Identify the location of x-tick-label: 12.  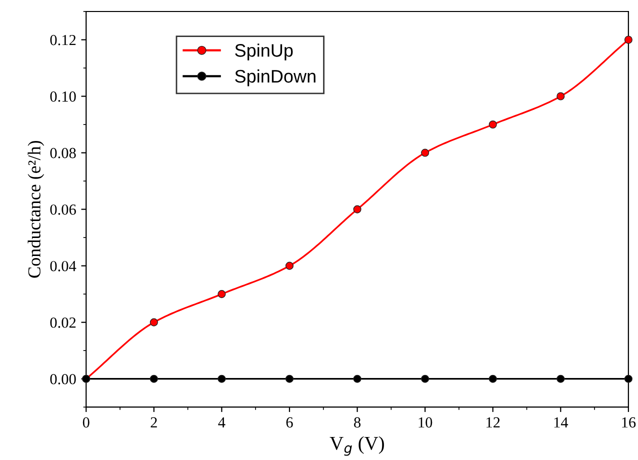
(493, 422).